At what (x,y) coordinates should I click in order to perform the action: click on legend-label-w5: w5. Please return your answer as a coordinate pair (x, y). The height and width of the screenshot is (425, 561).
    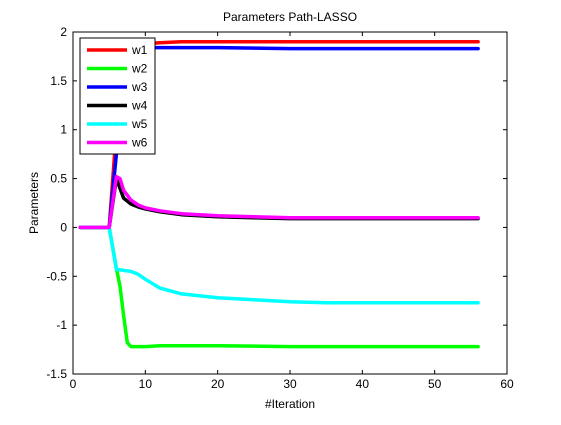
    Looking at the image, I should click on (139, 124).